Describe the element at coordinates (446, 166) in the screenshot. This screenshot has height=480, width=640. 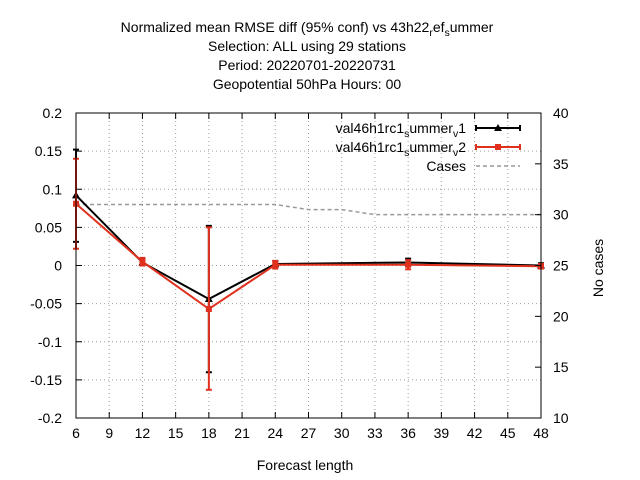
I see `legend-label: Cases` at that location.